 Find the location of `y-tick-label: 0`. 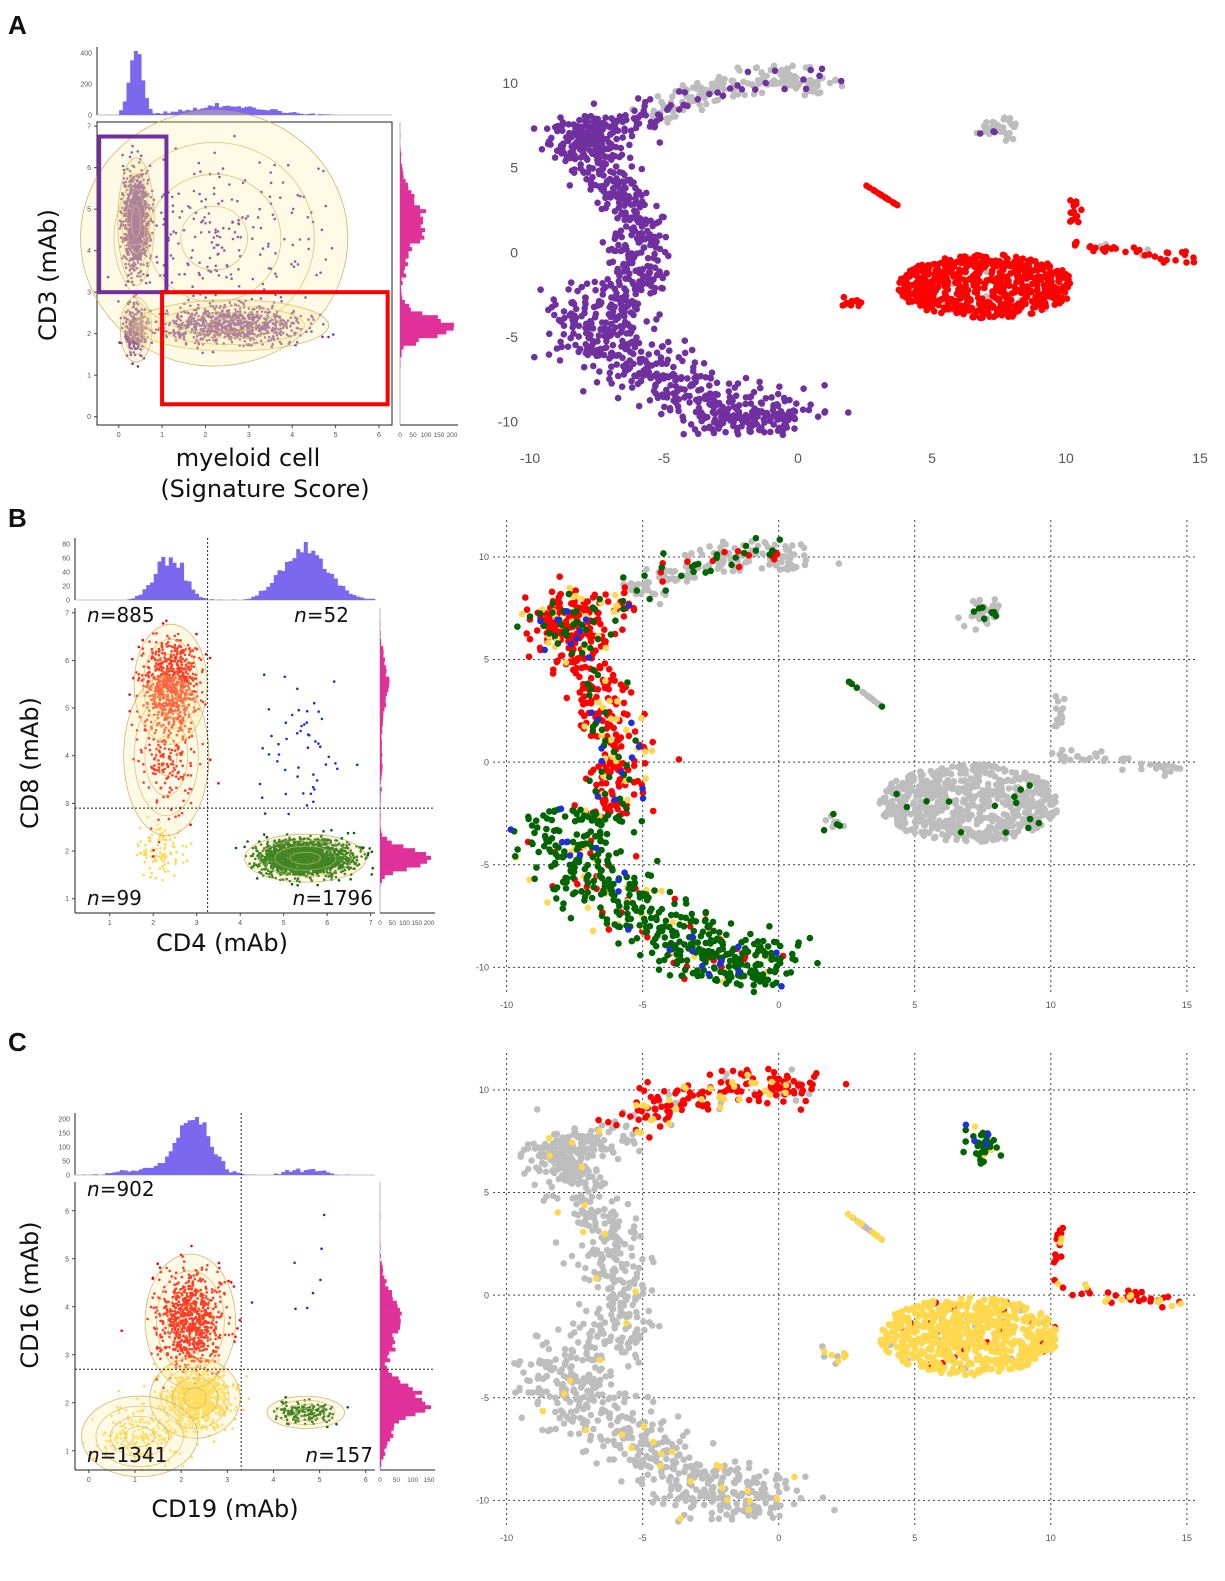

y-tick-label: 0 is located at coordinates (89, 417).